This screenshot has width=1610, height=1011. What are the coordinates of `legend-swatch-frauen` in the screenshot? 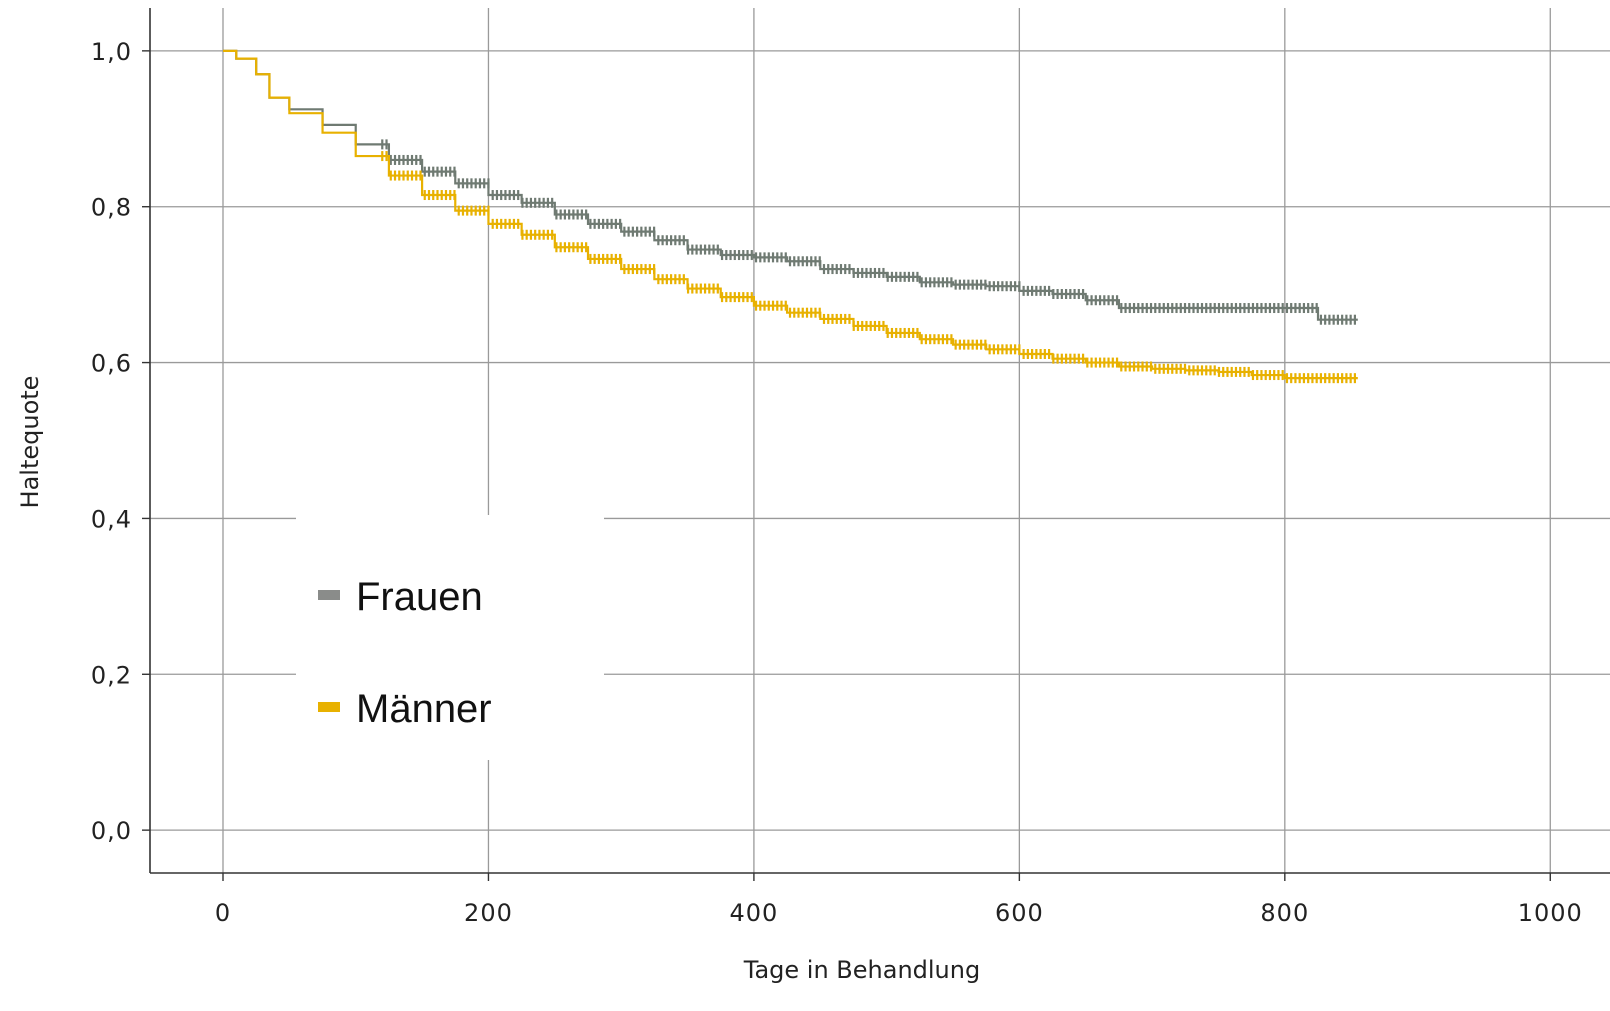 It's located at (329, 594).